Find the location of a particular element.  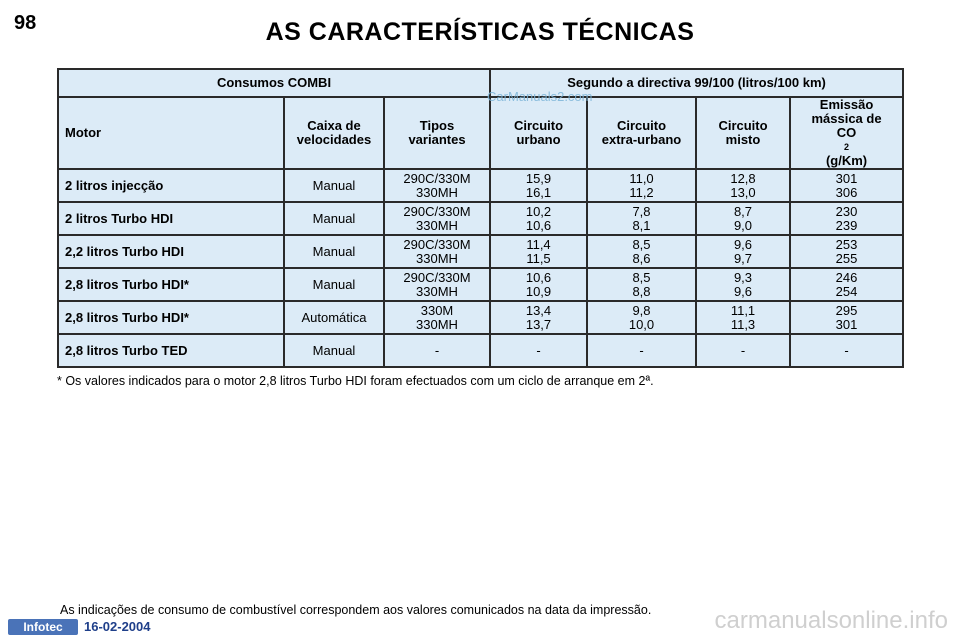

co2-cell: 295 301 is located at coordinates (846, 317).